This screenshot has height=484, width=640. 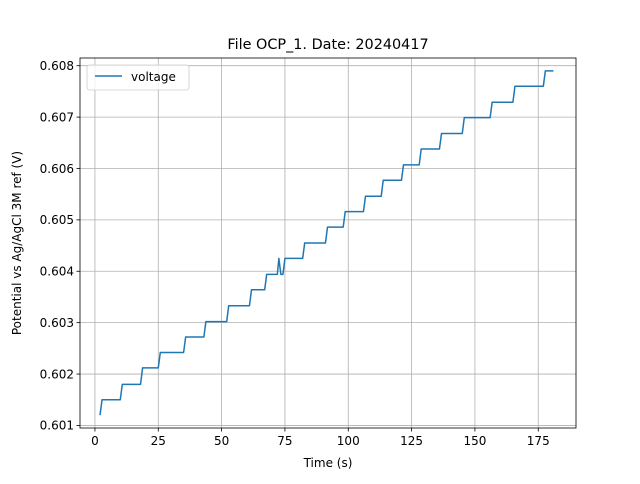 What do you see at coordinates (17, 243) in the screenshot?
I see `y-axis-label: Potential vs Ag/AgCl 3M ref (V)` at bounding box center [17, 243].